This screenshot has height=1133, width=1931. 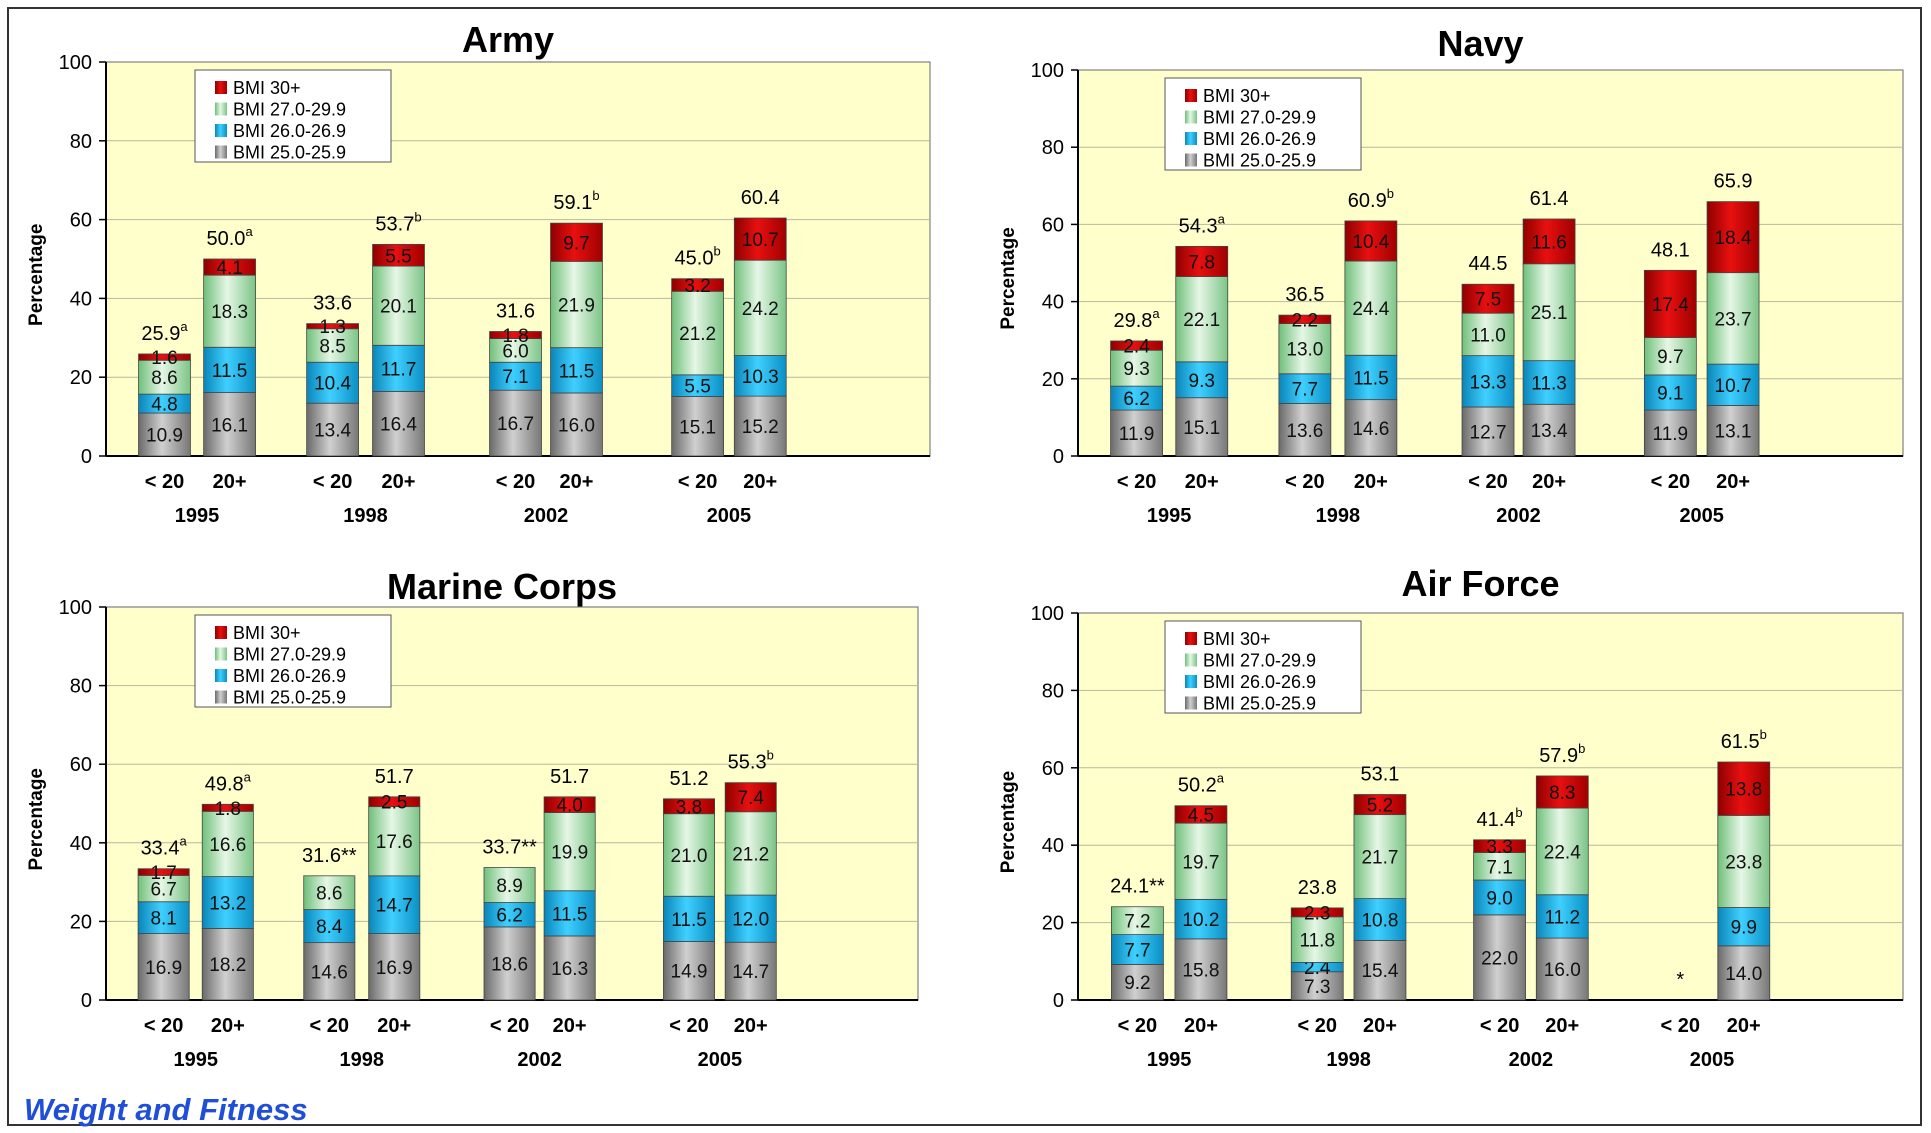 I want to click on segment-label: 9.9, so click(x=1744, y=928).